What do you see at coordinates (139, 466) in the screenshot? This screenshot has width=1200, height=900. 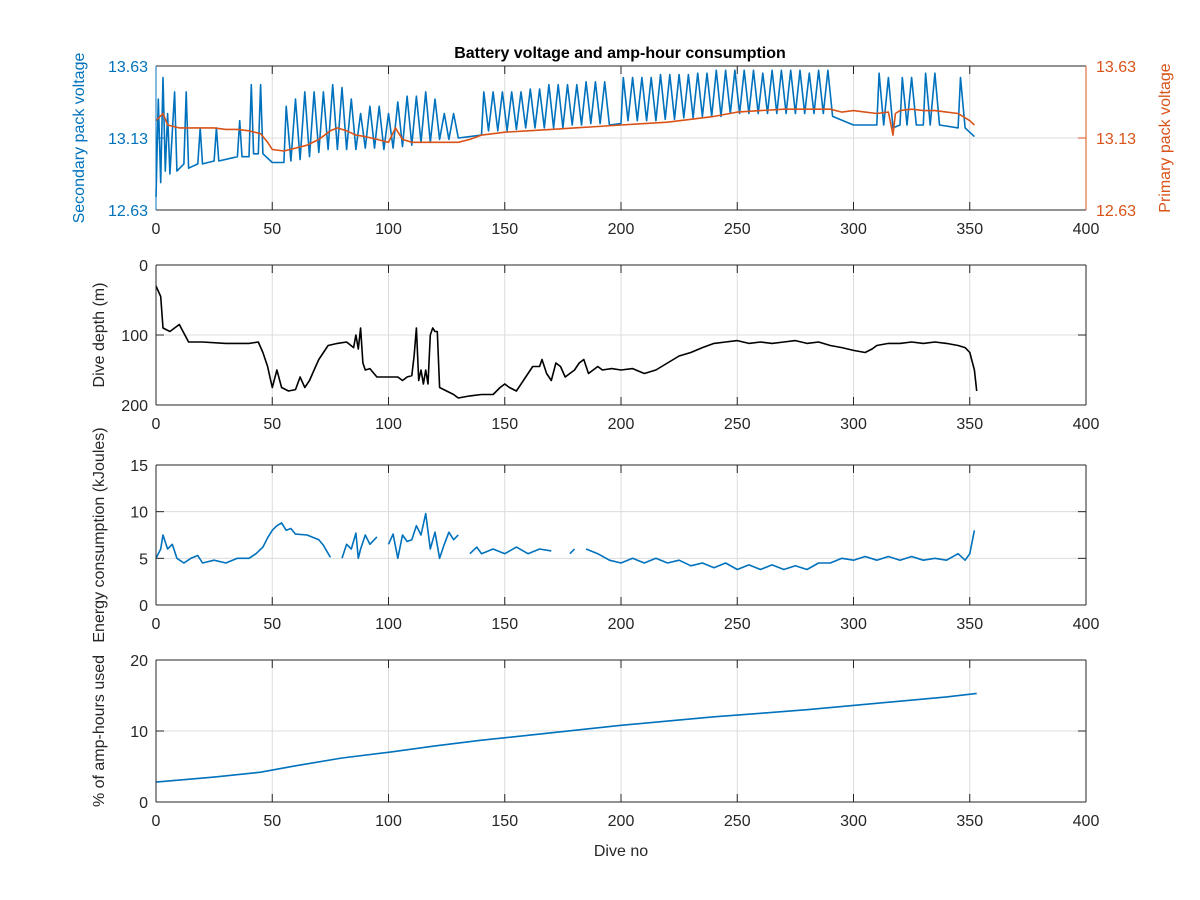 I see `y-tick-label: 15` at bounding box center [139, 466].